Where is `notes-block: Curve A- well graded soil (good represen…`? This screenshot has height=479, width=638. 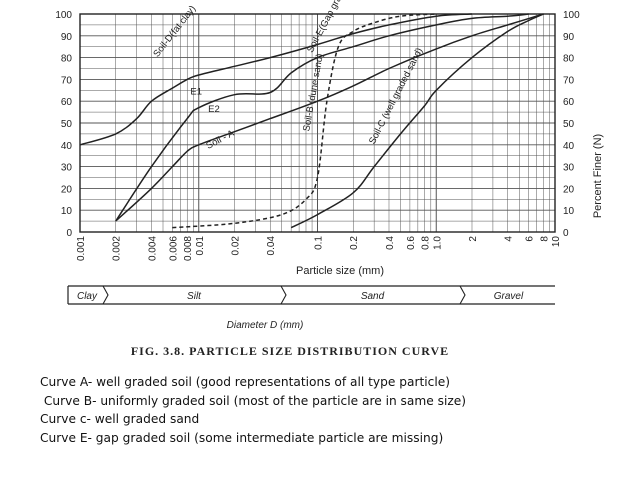
notes-block: Curve A- well graded soil (good represen… is located at coordinates (335, 410).